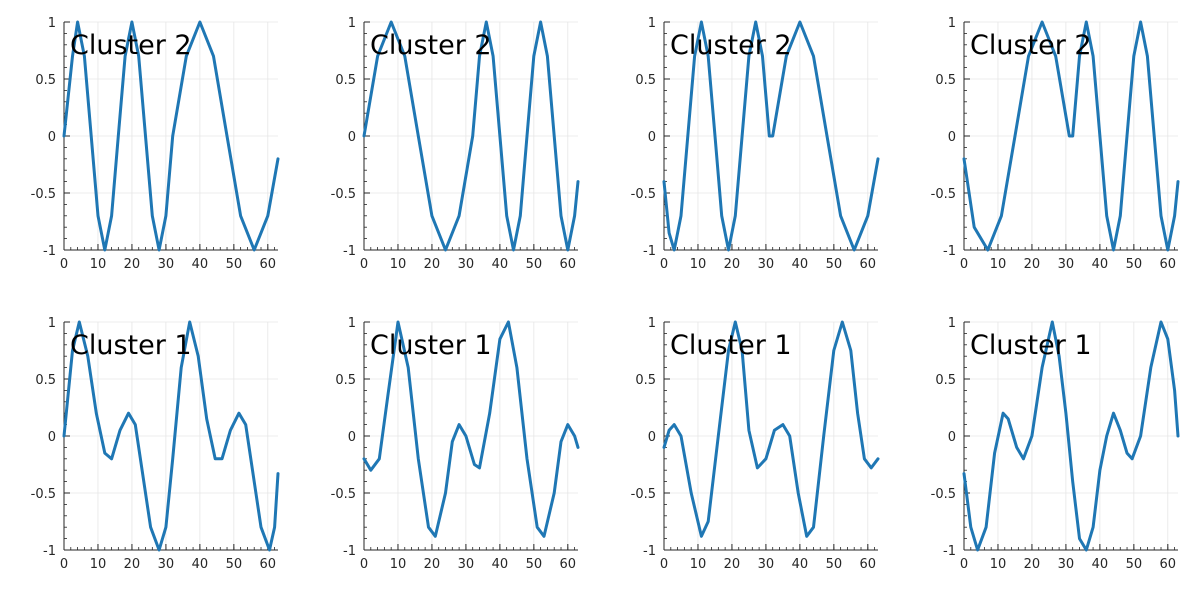 This screenshot has width=1200, height=600. I want to click on chart-panel-1: 0 10 20 30 40 50 60 -1 -0.5 0 0.5 1 Cluster 2, so click(155, 144).